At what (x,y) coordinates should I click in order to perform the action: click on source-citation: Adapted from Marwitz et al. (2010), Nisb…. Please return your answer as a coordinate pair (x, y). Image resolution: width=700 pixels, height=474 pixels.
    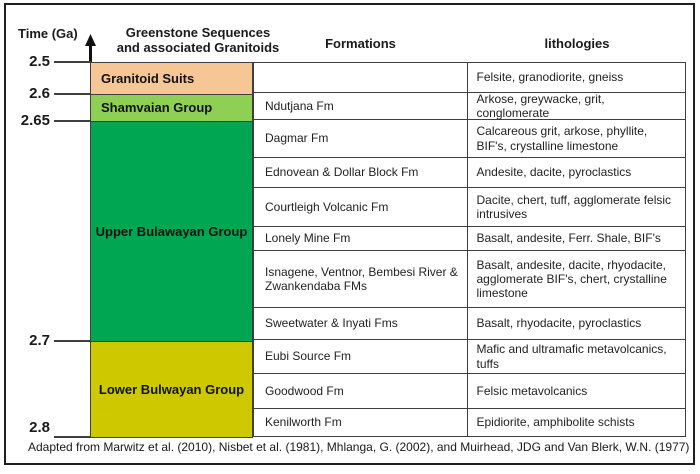
    Looking at the image, I should click on (359, 447).